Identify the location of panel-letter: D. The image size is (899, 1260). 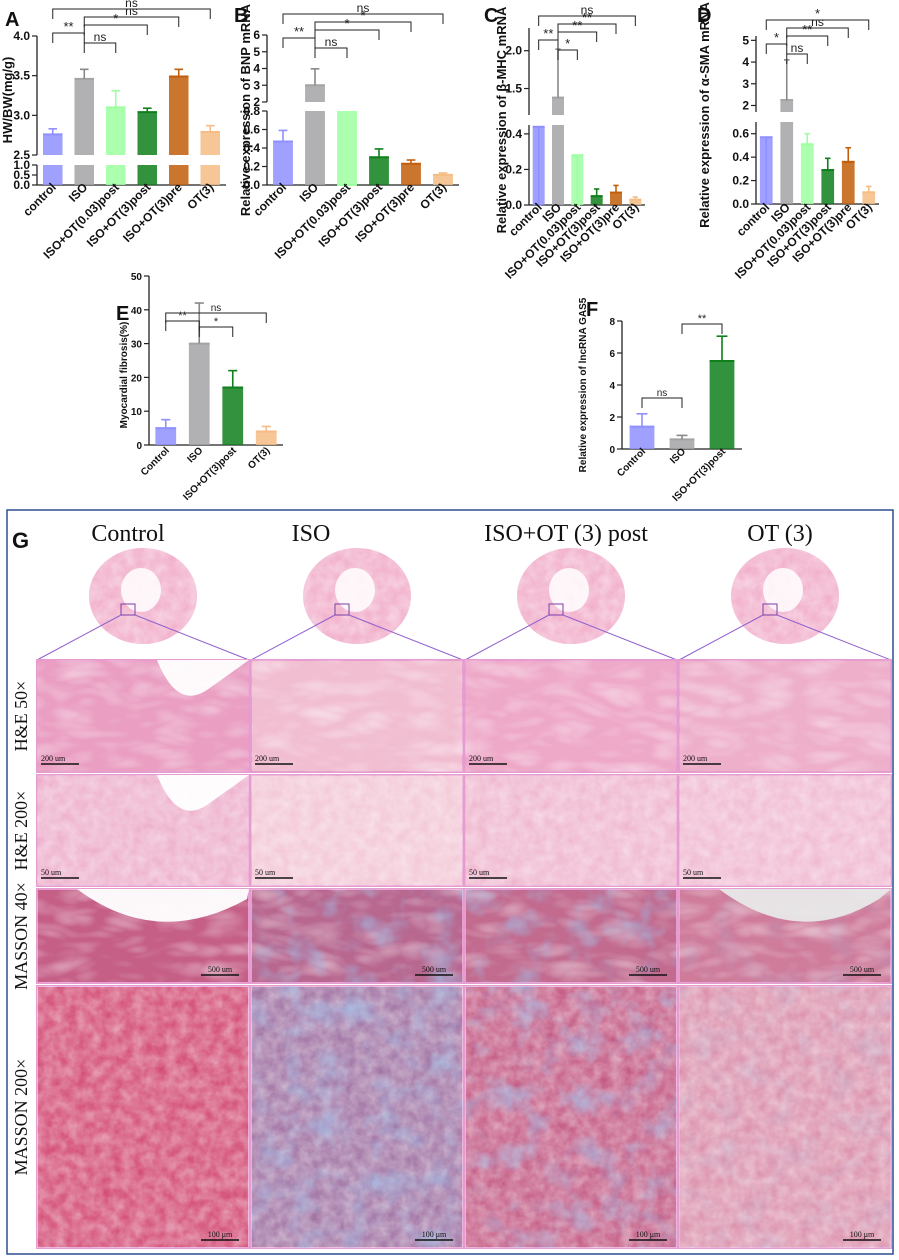
(704, 16).